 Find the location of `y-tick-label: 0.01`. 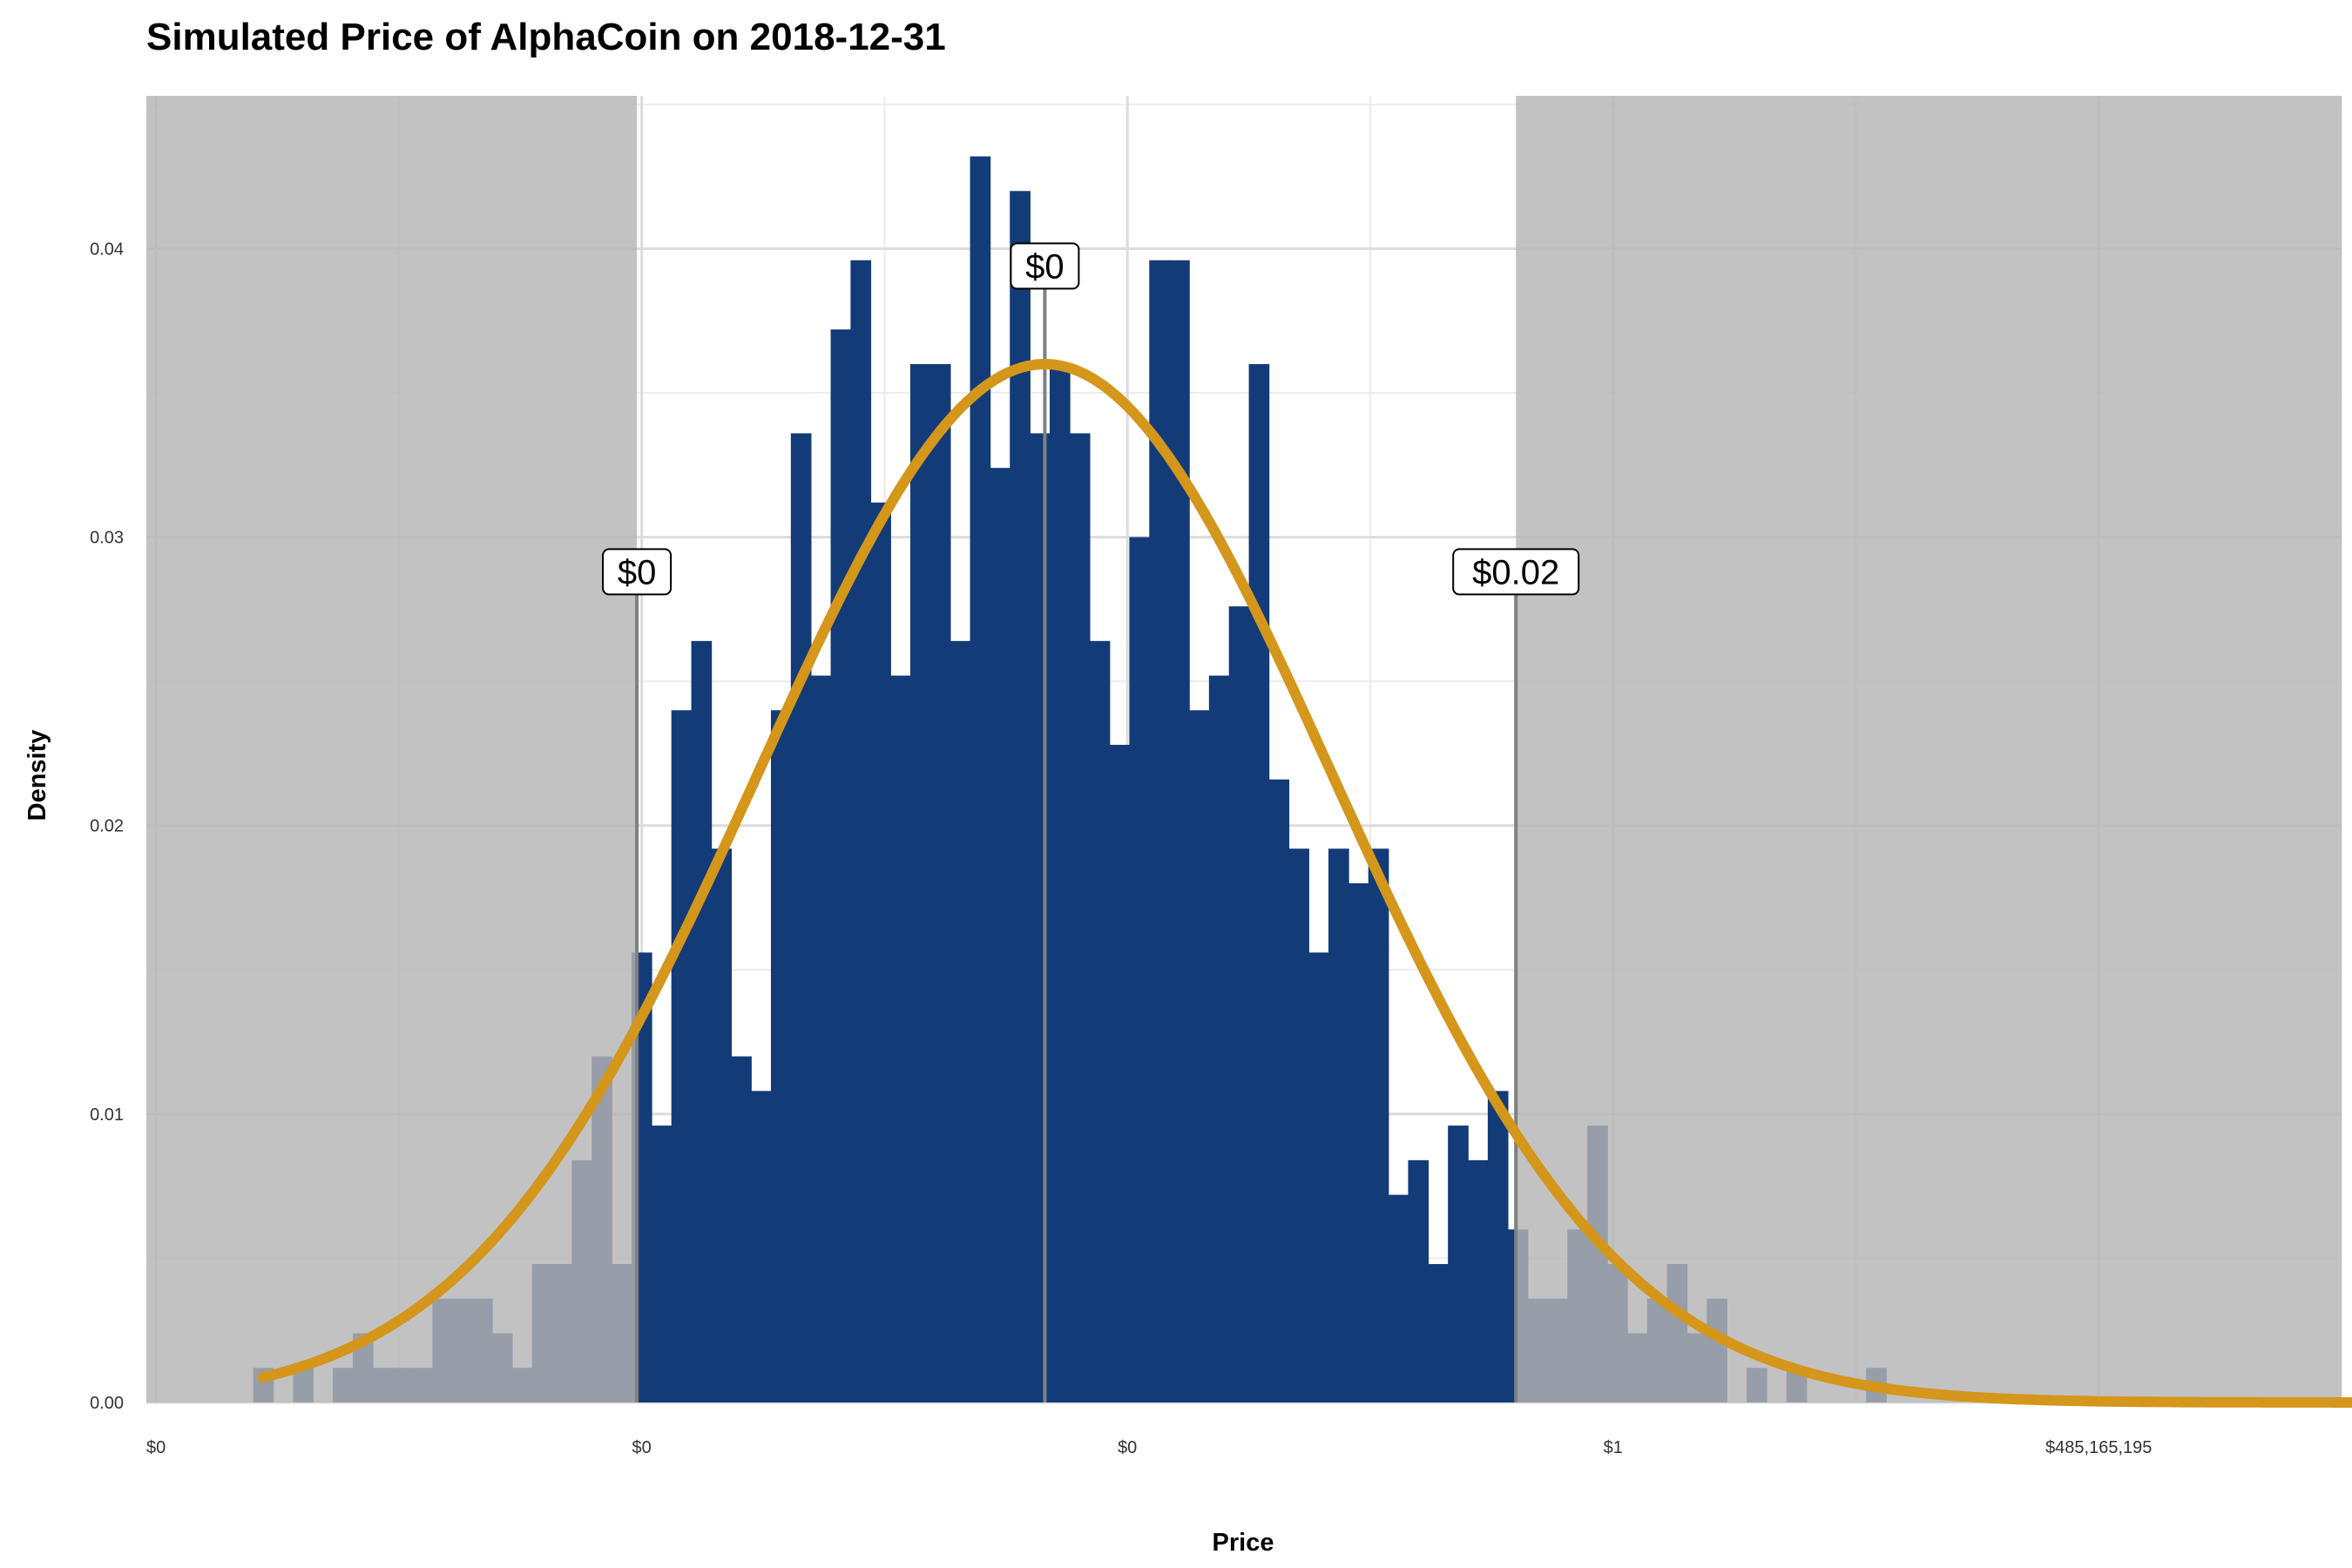

y-tick-label: 0.01 is located at coordinates (107, 1115).